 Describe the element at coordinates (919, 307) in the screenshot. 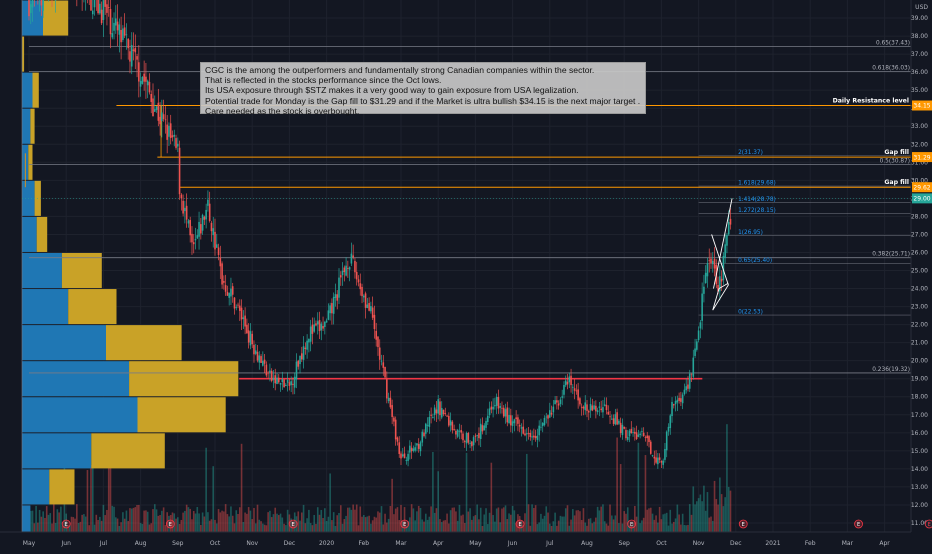

I see `price-tick-label: 23.00` at that location.